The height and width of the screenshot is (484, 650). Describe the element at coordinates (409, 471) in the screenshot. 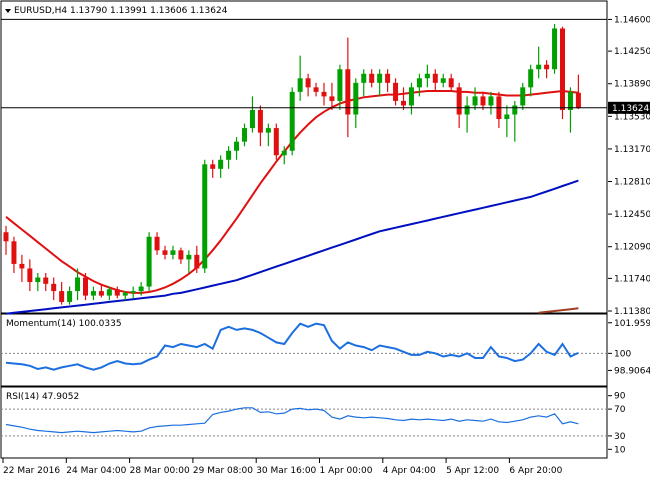

I see `time-tick-label: 4 Apr 04:00` at that location.